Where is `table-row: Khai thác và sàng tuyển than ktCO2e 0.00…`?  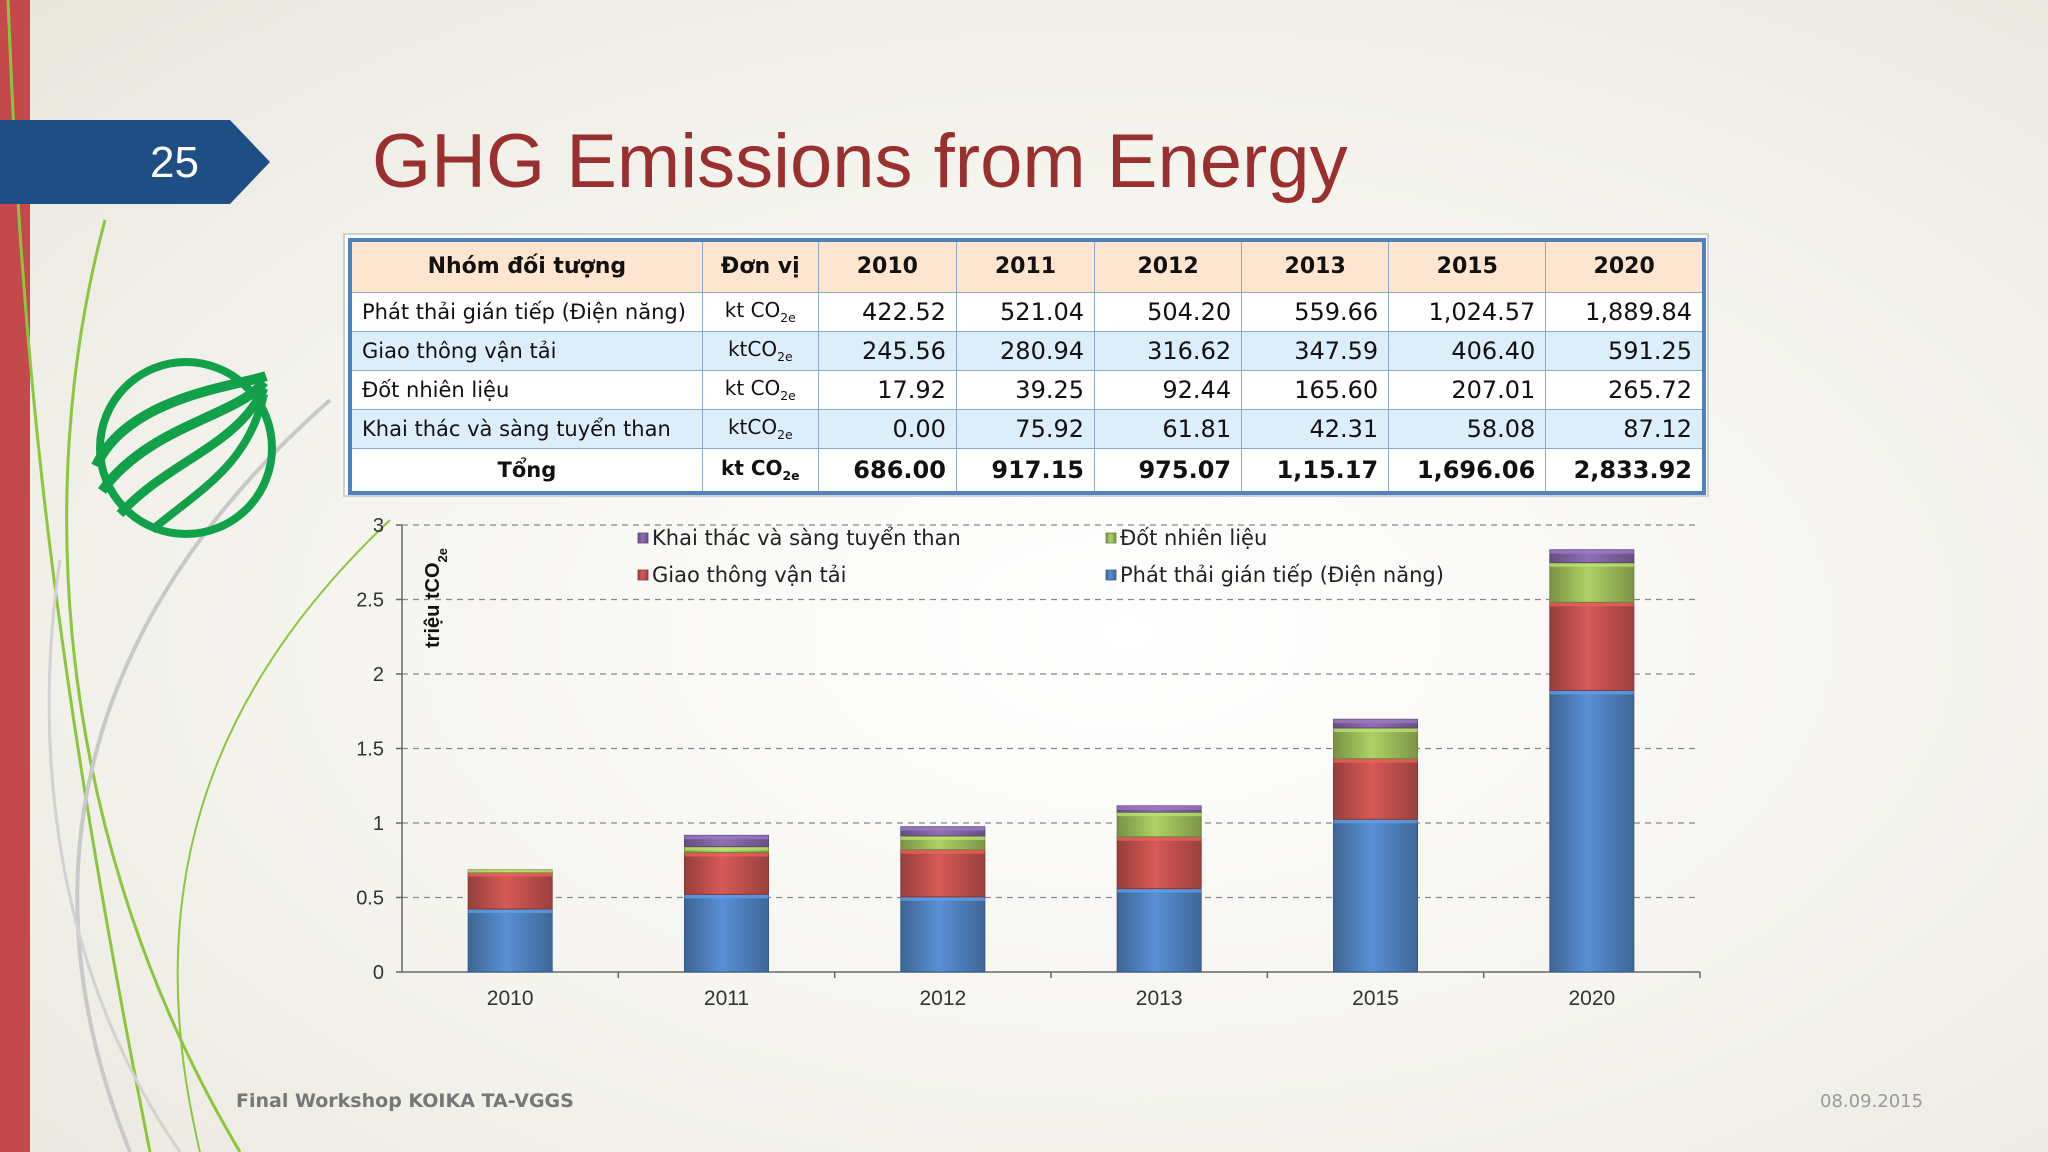
table-row: Khai thác và sàng tuyển than ktCO2e 0.00… is located at coordinates (1027, 428).